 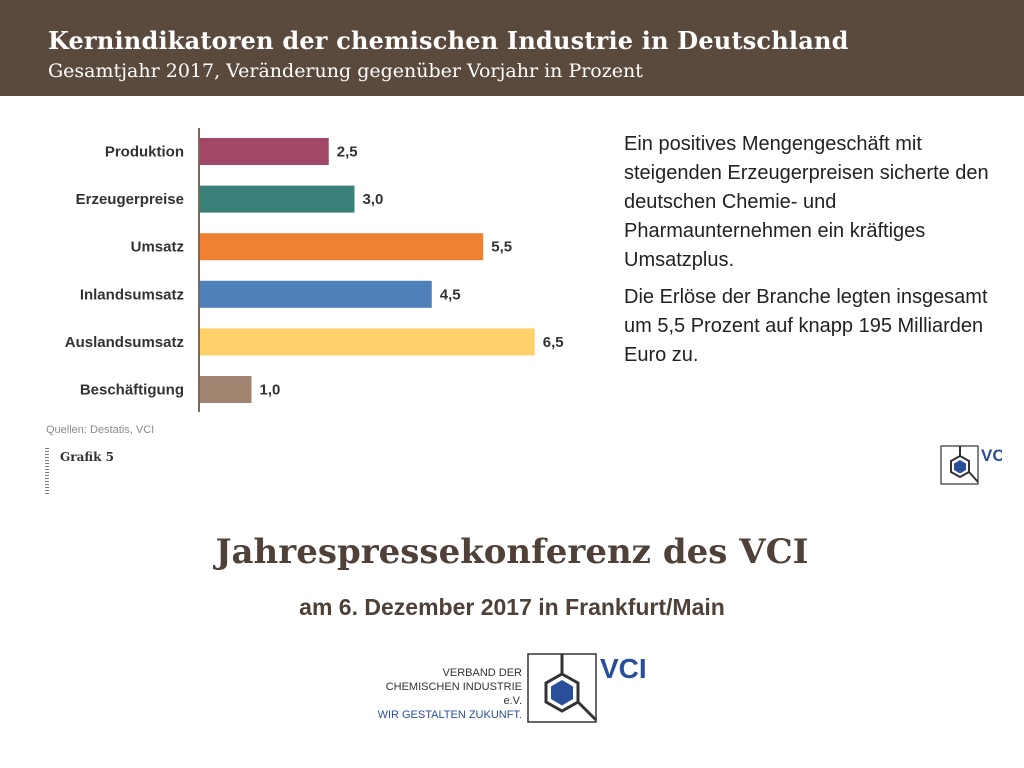 I want to click on logo-line-2: CHEMISCHEN INDUSTRIE e.V., so click(x=453, y=694).